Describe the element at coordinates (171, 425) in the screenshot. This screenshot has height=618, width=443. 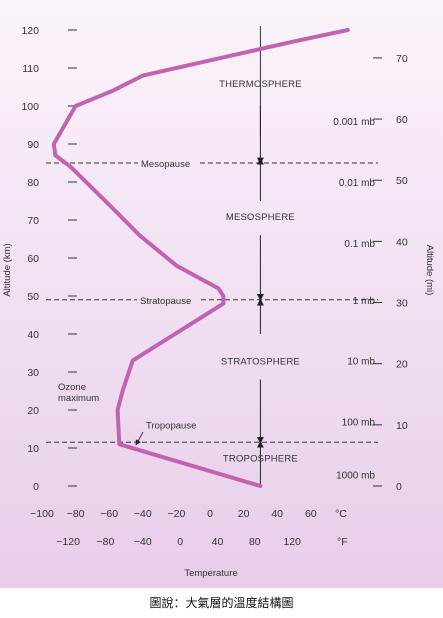
I see `boundary-label: Tropopause` at that location.